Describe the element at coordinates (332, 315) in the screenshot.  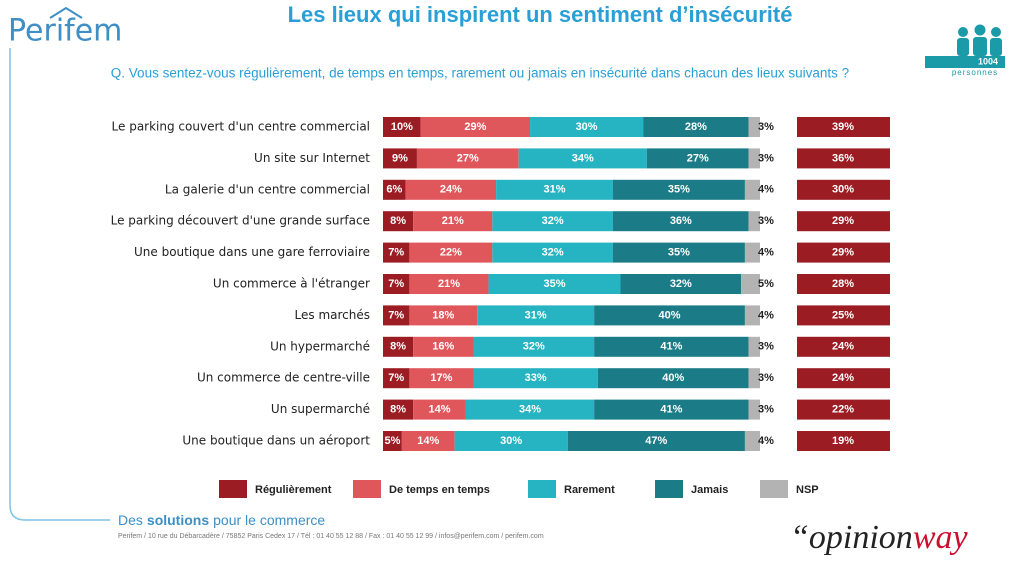
I see `category-label: Les marchés` at that location.